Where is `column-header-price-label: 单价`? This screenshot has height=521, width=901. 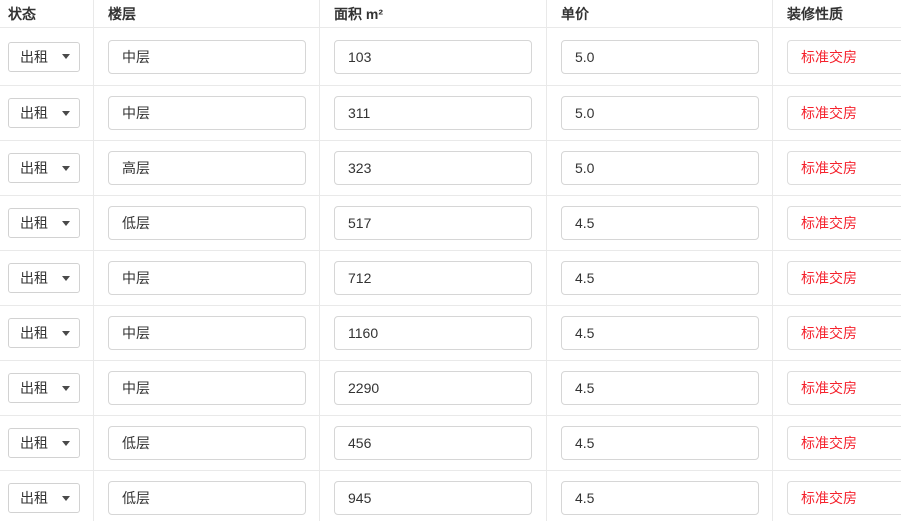 column-header-price-label: 单价 is located at coordinates (575, 13).